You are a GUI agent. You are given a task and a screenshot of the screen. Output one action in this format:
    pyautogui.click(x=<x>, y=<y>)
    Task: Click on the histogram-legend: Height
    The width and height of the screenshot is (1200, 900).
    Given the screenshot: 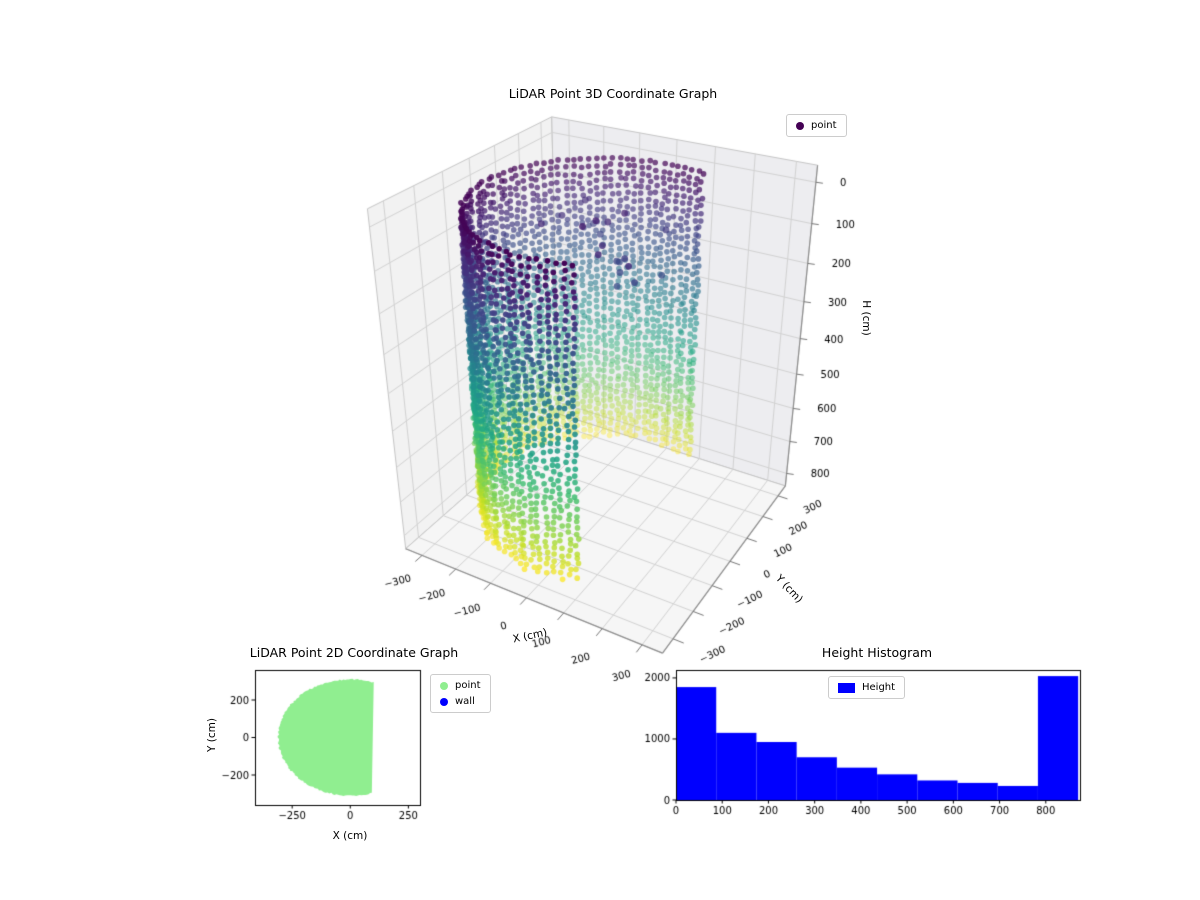 What is the action you would take?
    pyautogui.click(x=867, y=687)
    